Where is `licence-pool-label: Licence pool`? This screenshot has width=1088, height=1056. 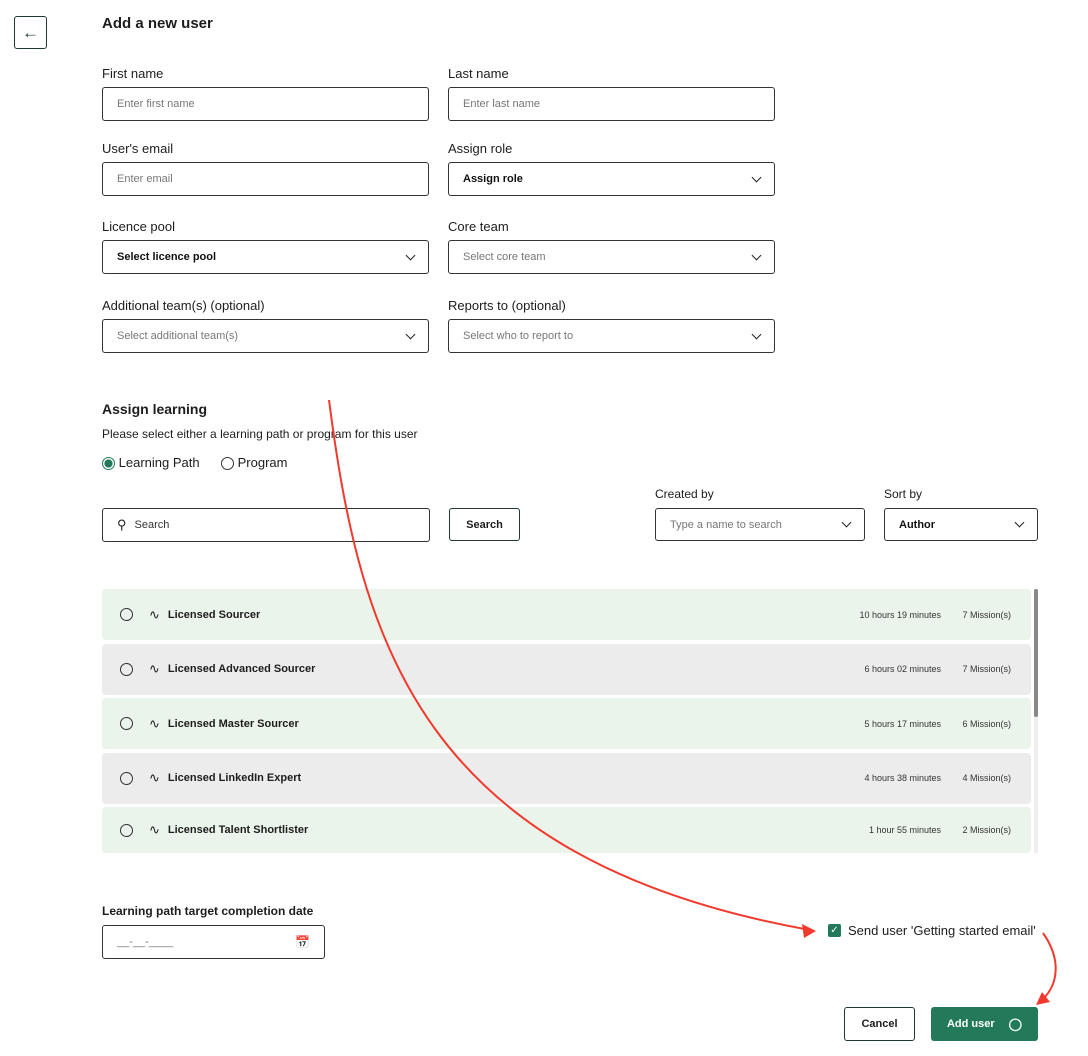
licence-pool-label: Licence pool is located at coordinates (138, 226).